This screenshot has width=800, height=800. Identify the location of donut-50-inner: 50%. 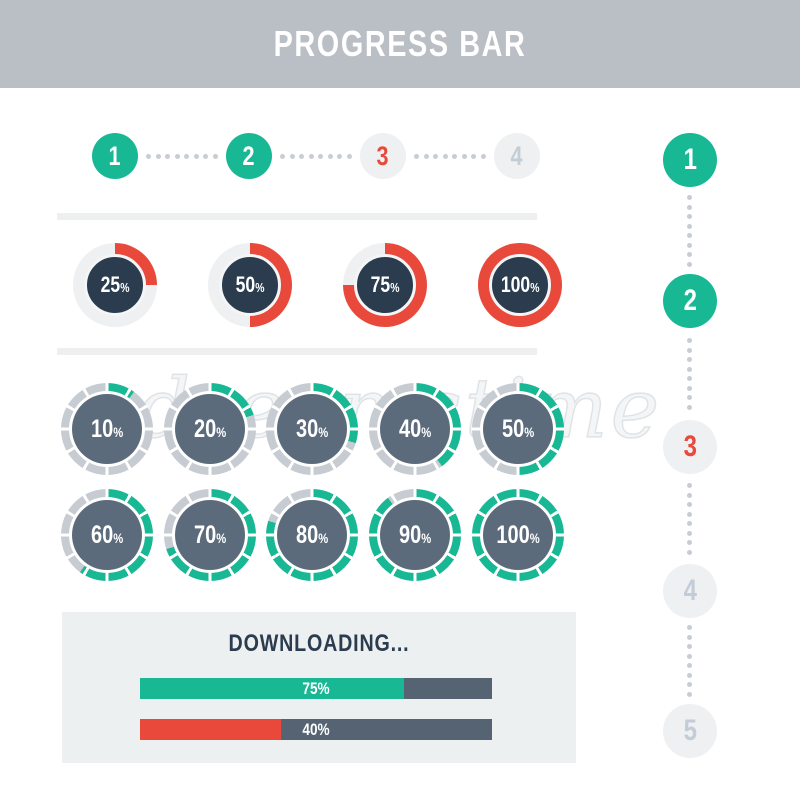
(250, 285).